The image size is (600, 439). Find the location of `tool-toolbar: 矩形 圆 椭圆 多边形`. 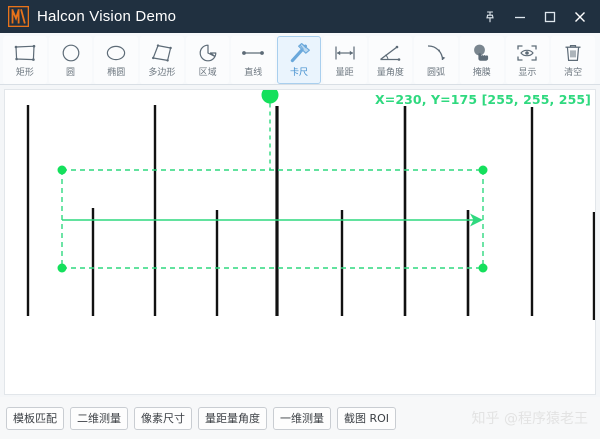

tool-toolbar: 矩形 圆 椭圆 多边形 is located at coordinates (300, 59).